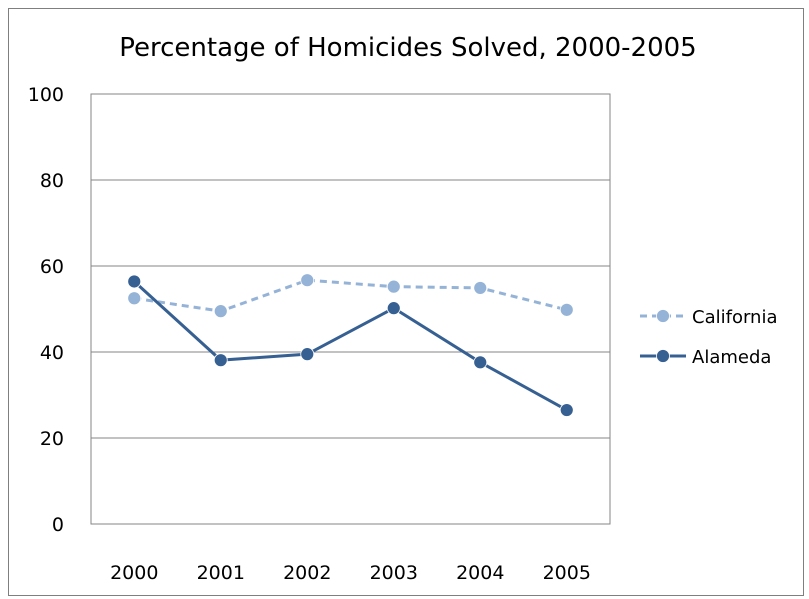 The image size is (809, 599). Describe the element at coordinates (52, 181) in the screenshot. I see `y-tick-label: 80` at that location.